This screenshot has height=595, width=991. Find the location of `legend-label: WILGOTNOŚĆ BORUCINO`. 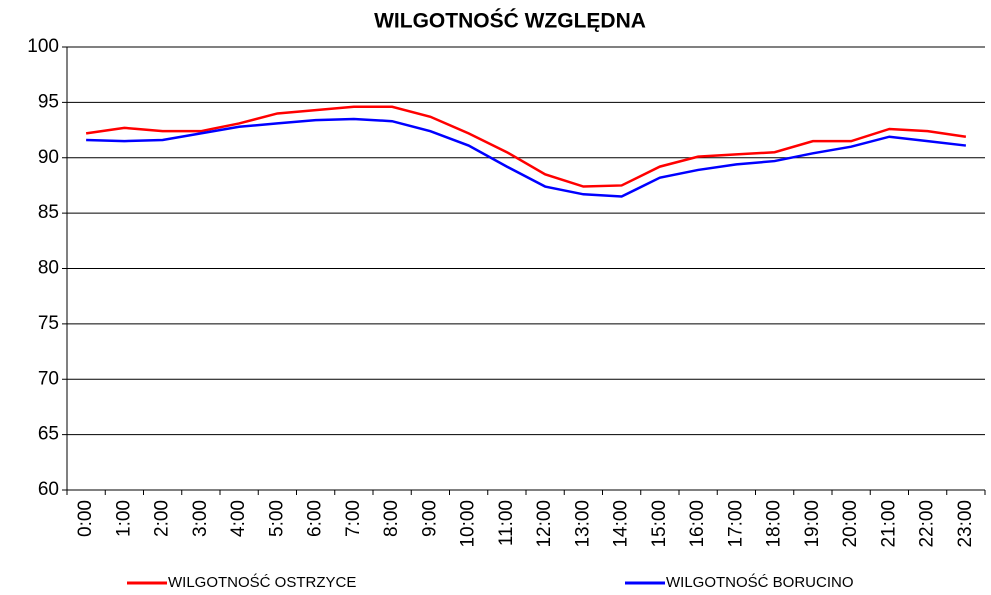

legend-label: WILGOTNOŚĆ BORUCINO is located at coordinates (760, 582).